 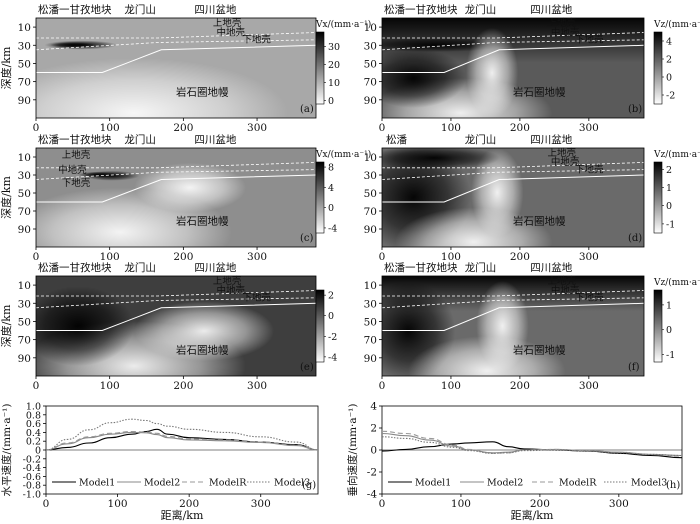 I want to click on y-tick-label: -0.4, so click(x=32, y=468).